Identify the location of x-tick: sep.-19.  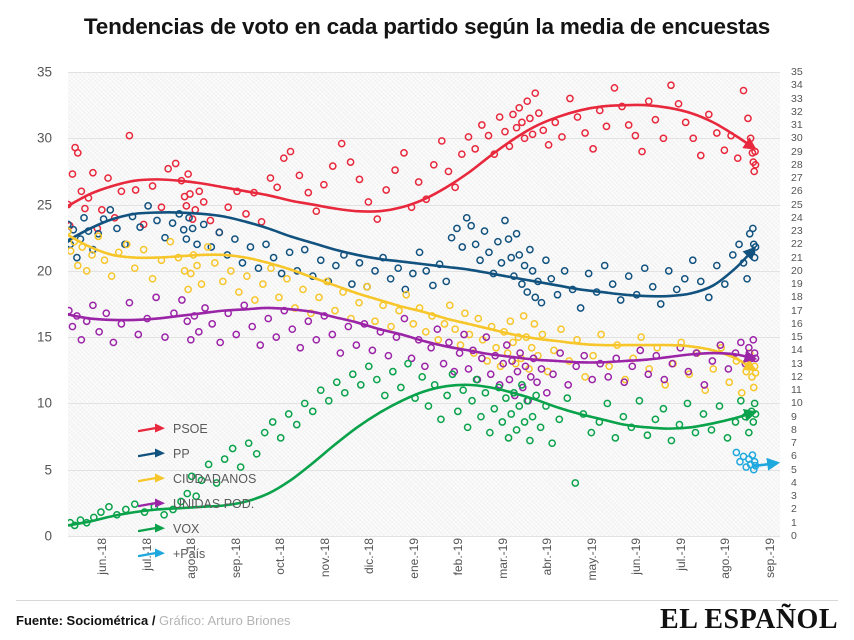
(769, 558).